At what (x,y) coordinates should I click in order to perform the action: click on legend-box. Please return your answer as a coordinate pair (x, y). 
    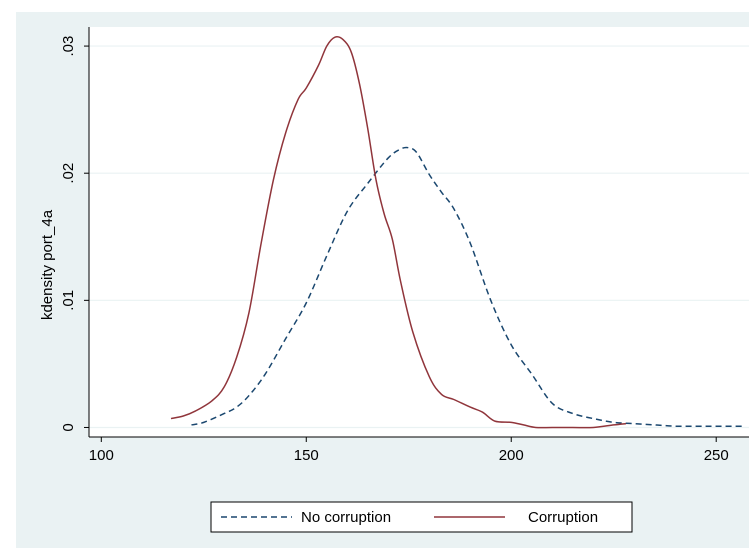
    Looking at the image, I should click on (421, 517).